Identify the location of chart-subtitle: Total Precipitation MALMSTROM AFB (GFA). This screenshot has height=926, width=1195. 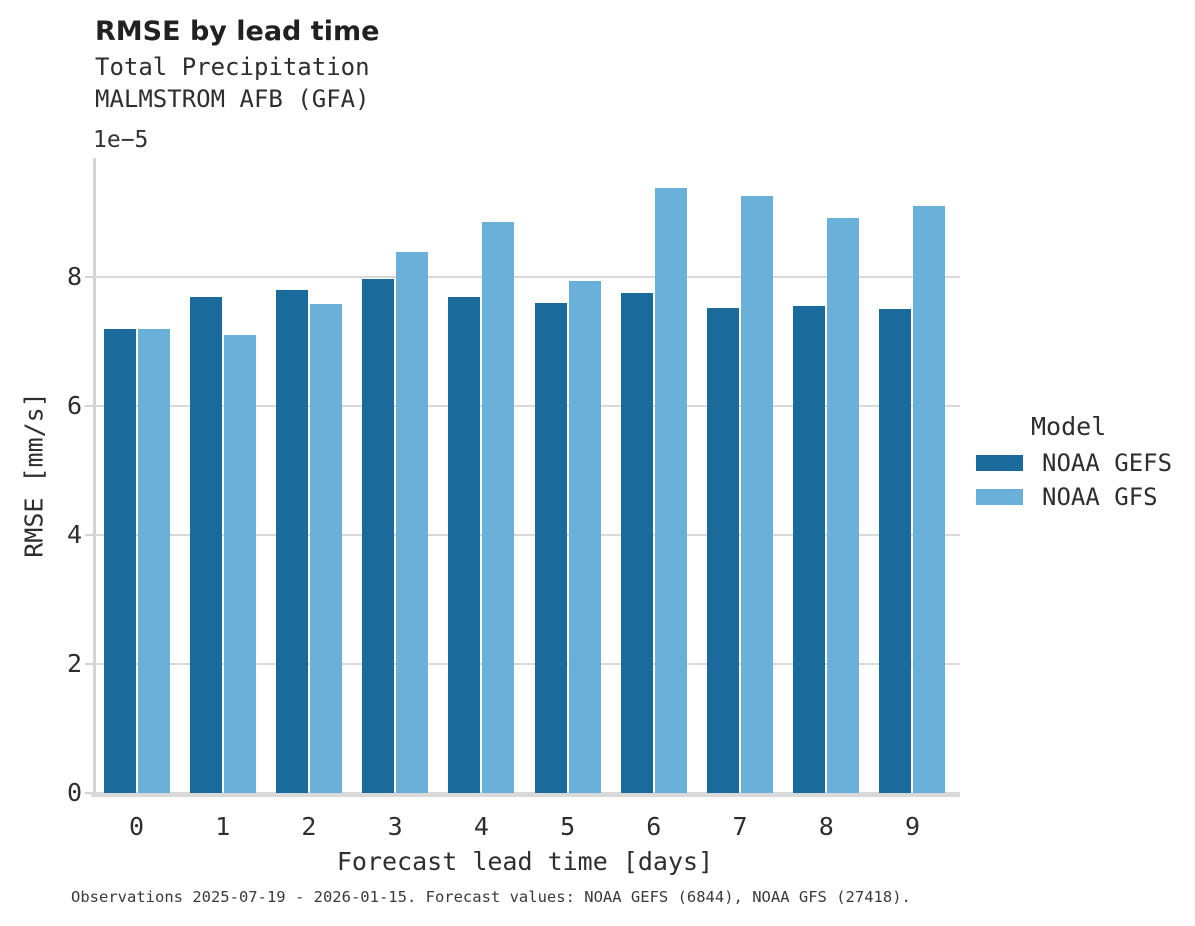
(232, 83).